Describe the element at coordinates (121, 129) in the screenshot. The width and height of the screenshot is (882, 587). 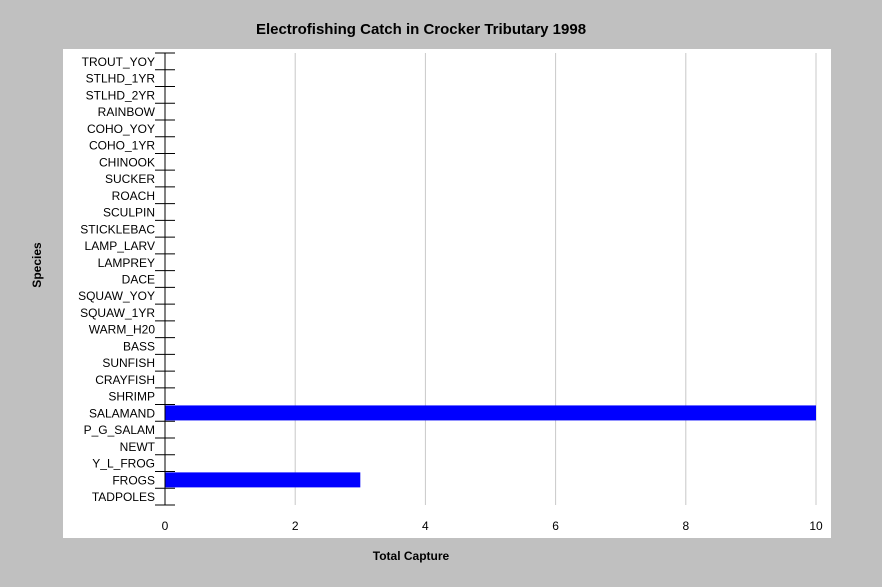
I see `y-tick-label: COHO_YOY` at that location.